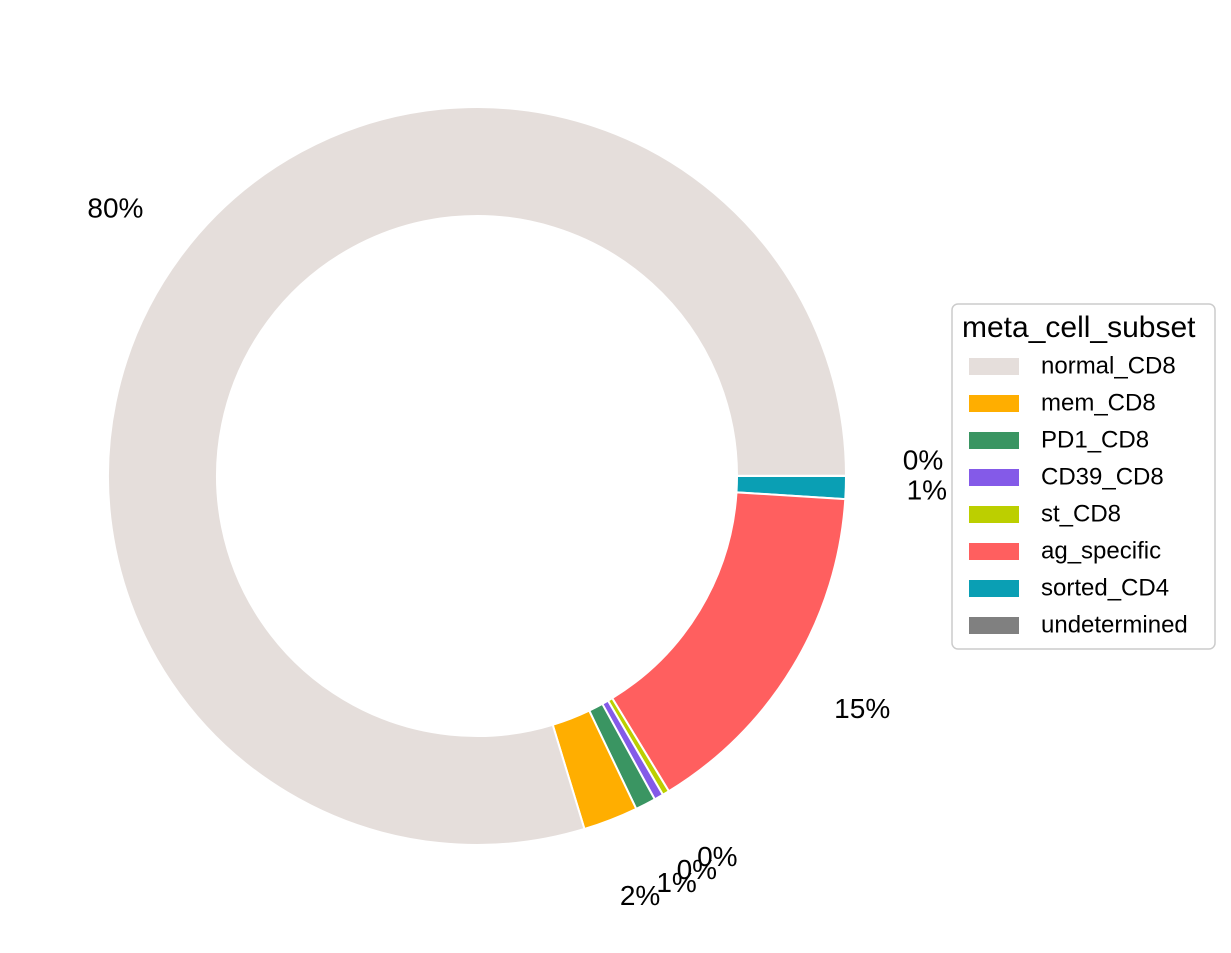 This screenshot has width=1231, height=953. I want to click on legend-swatch-sorted_CD4, so click(994, 588).